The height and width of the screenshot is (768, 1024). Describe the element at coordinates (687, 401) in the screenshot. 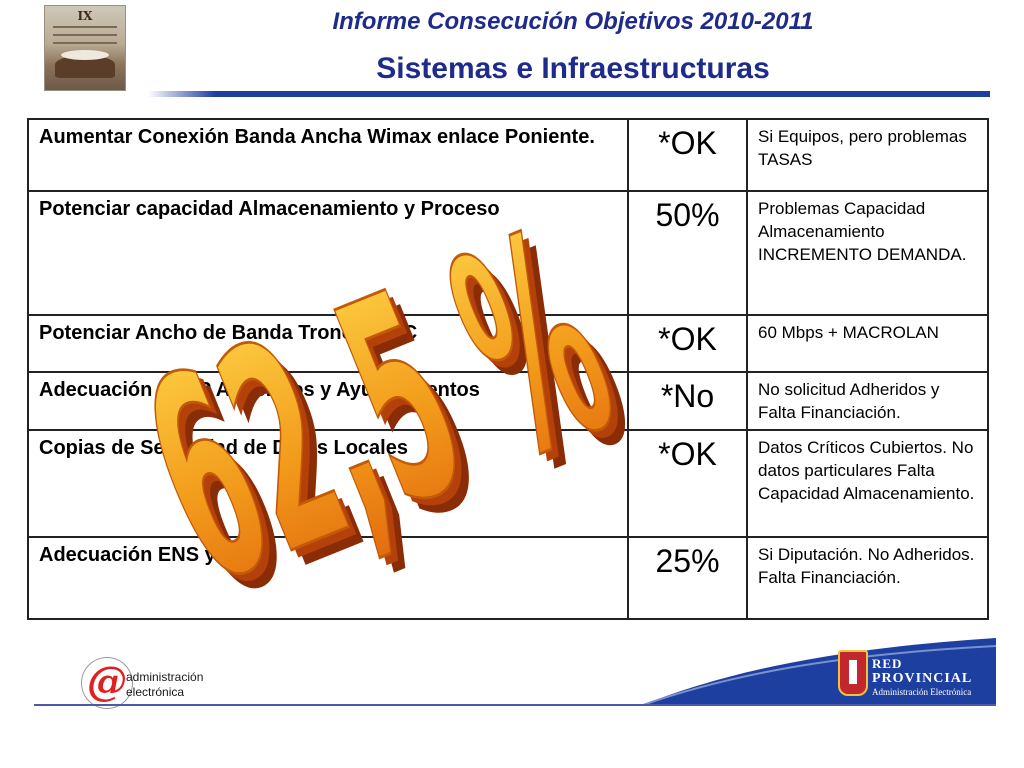

I see `status-cell: *No` at that location.